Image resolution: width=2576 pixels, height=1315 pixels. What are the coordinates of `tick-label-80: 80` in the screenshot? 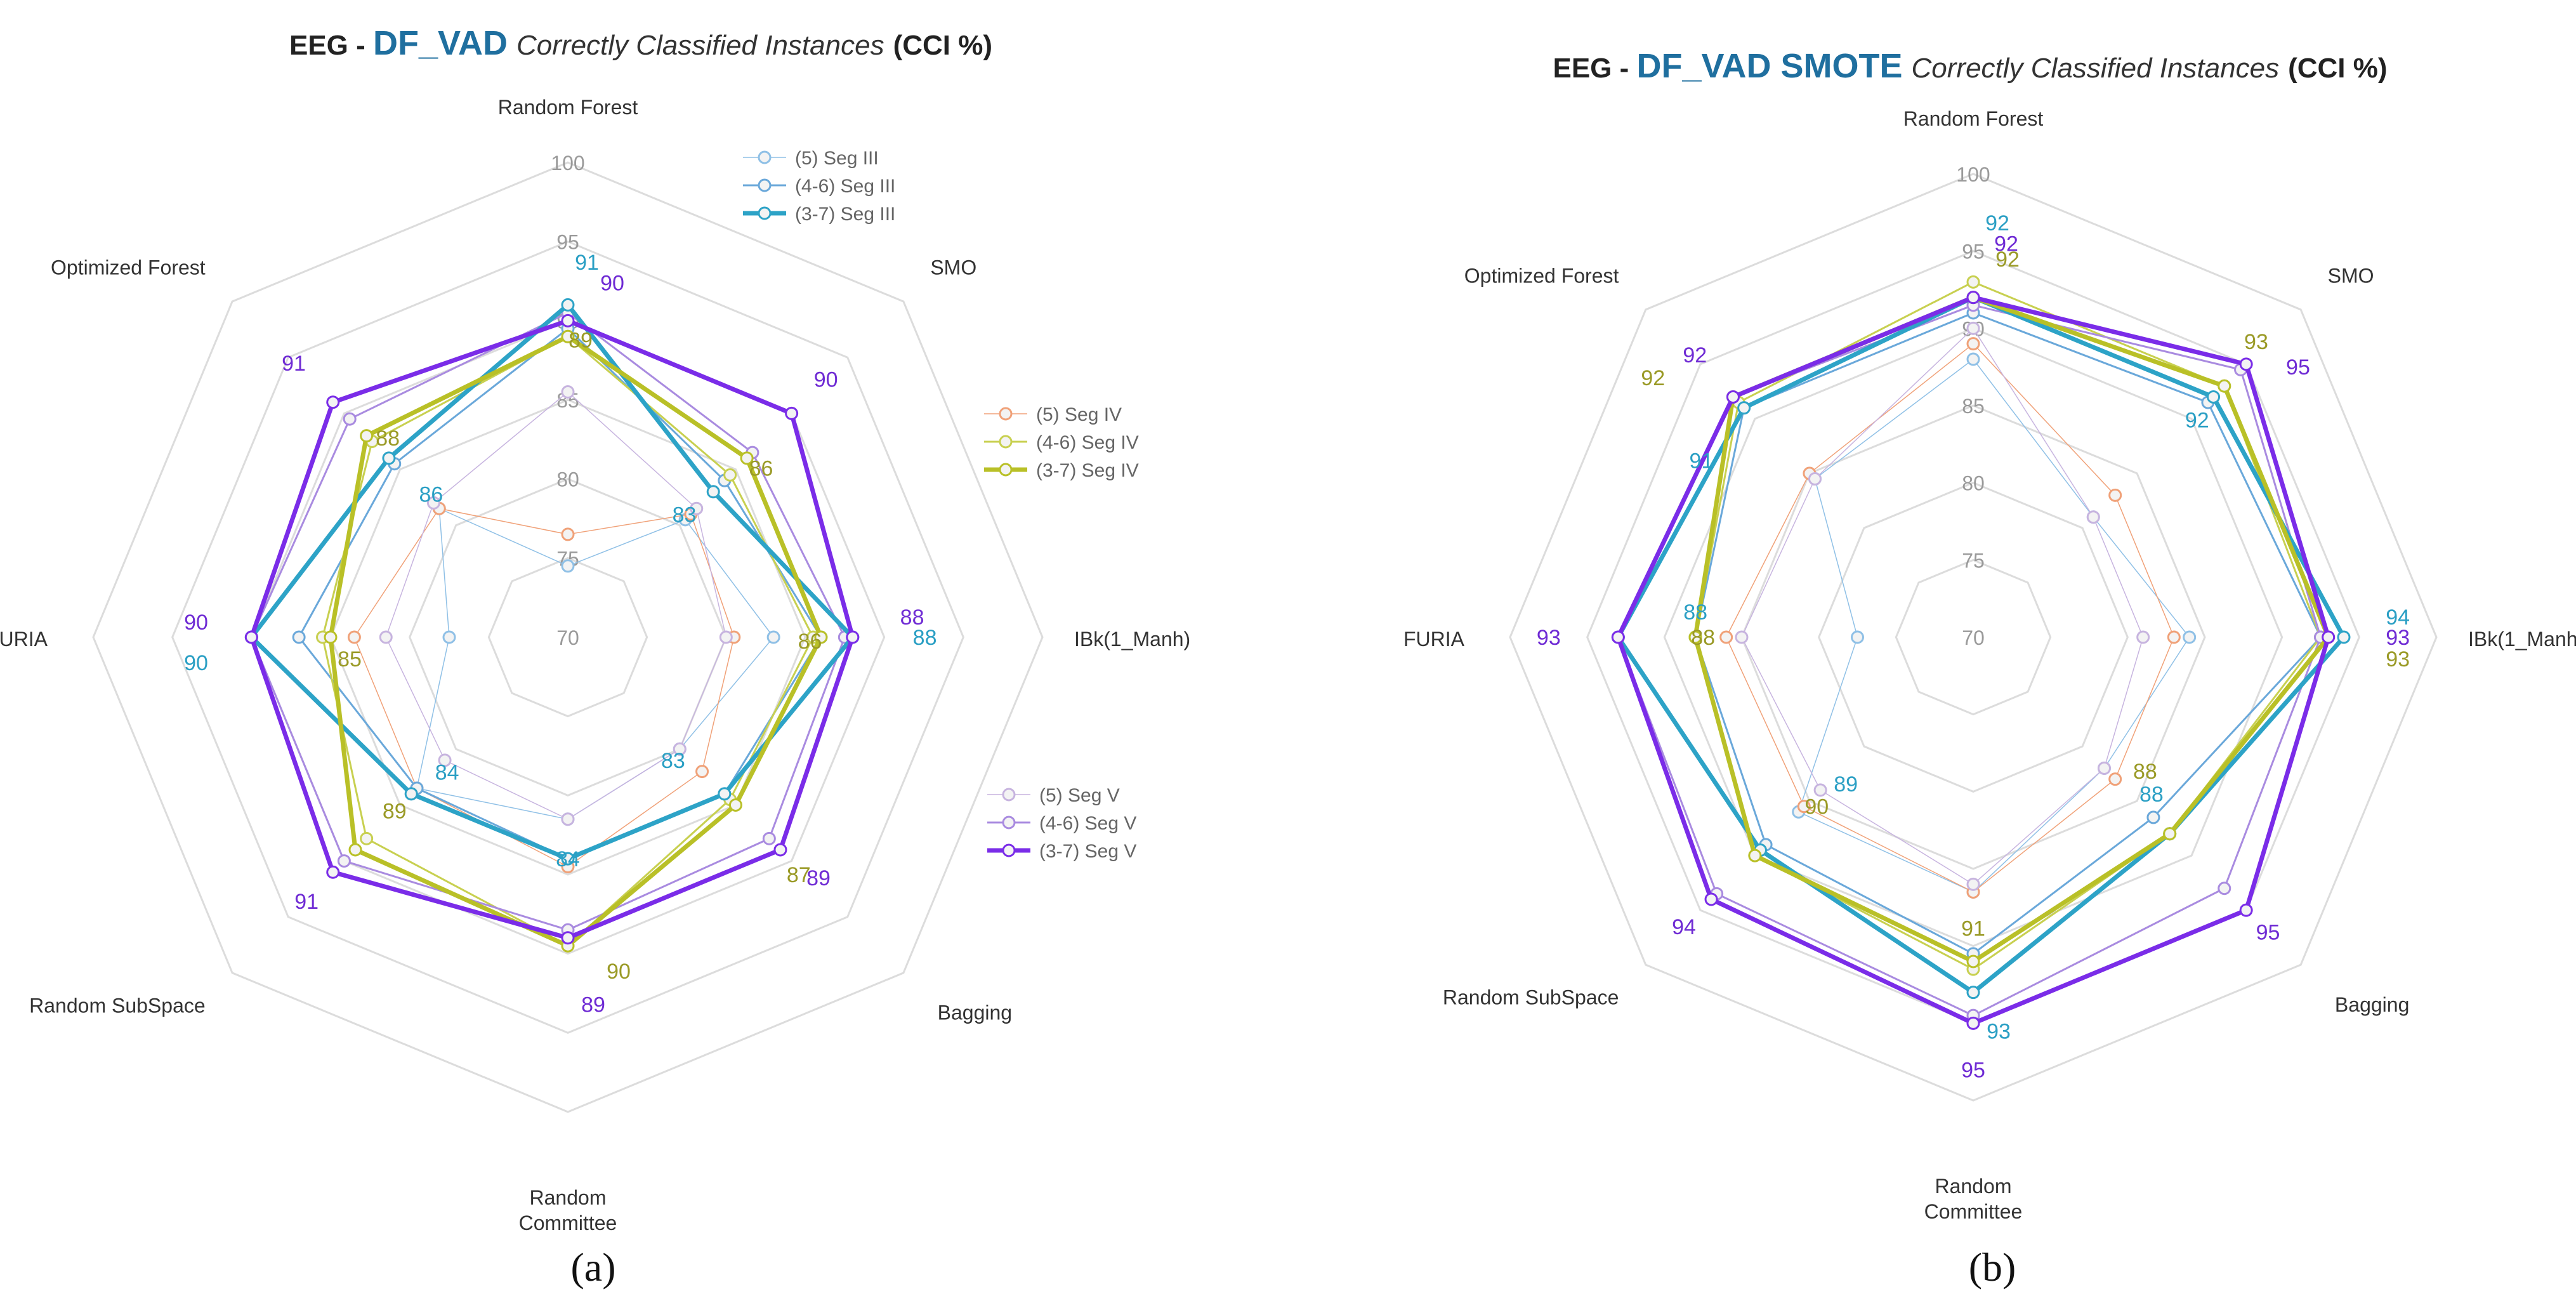 It's located at (567, 479).